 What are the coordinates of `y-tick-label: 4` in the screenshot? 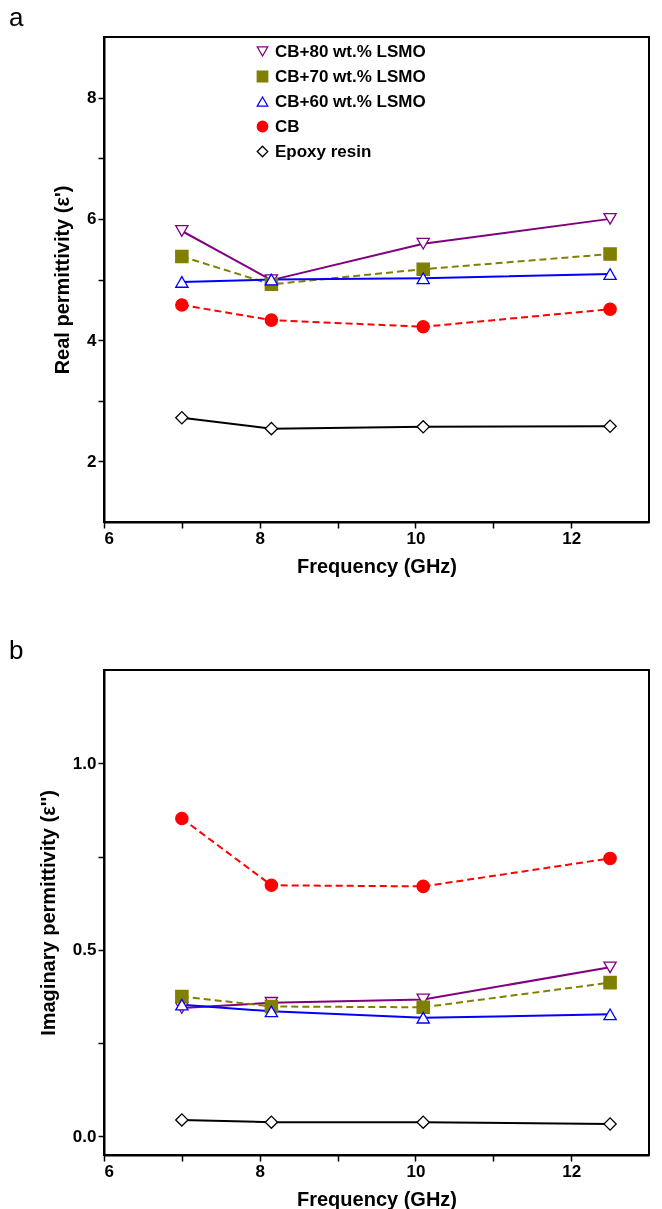 It's located at (92, 340).